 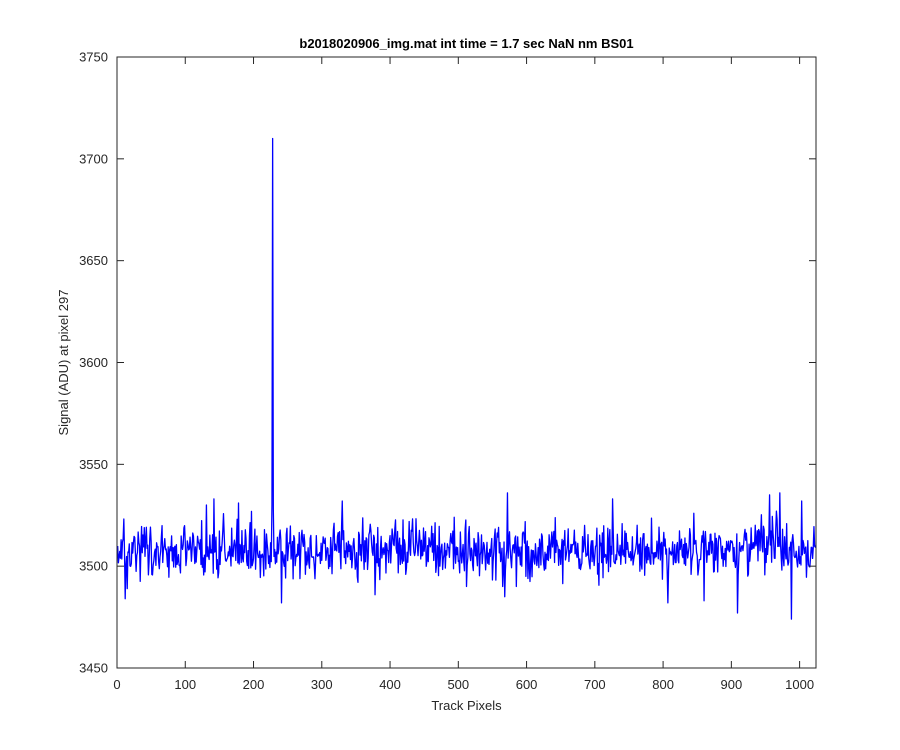 I want to click on x-tick-label: 900, so click(x=732, y=684).